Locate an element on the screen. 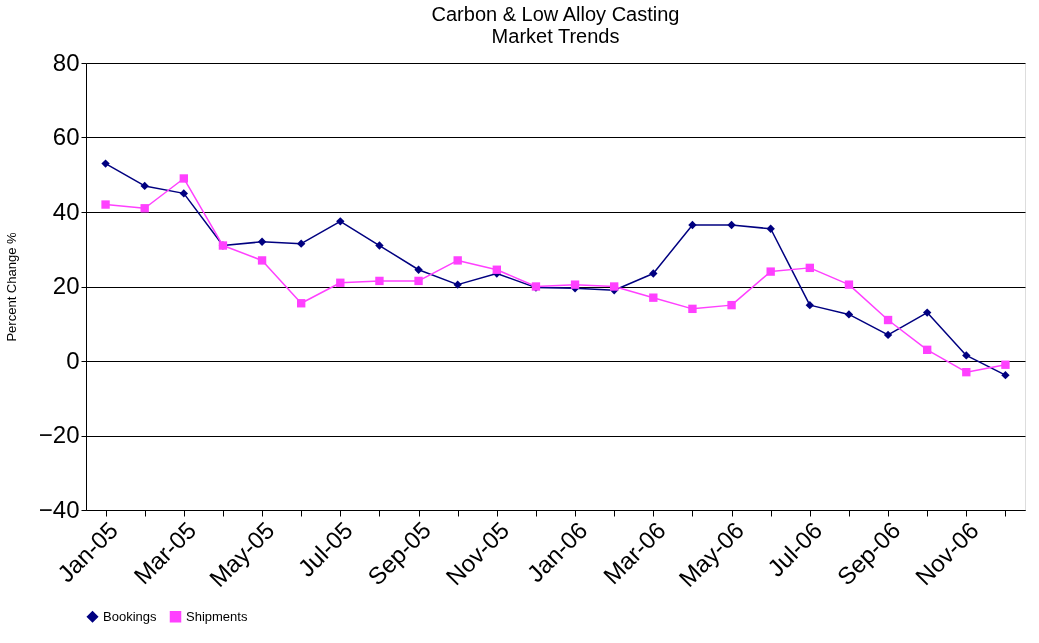 Image resolution: width=1039 pixels, height=643 pixels. y-tick-label: 20 is located at coordinates (66, 285).